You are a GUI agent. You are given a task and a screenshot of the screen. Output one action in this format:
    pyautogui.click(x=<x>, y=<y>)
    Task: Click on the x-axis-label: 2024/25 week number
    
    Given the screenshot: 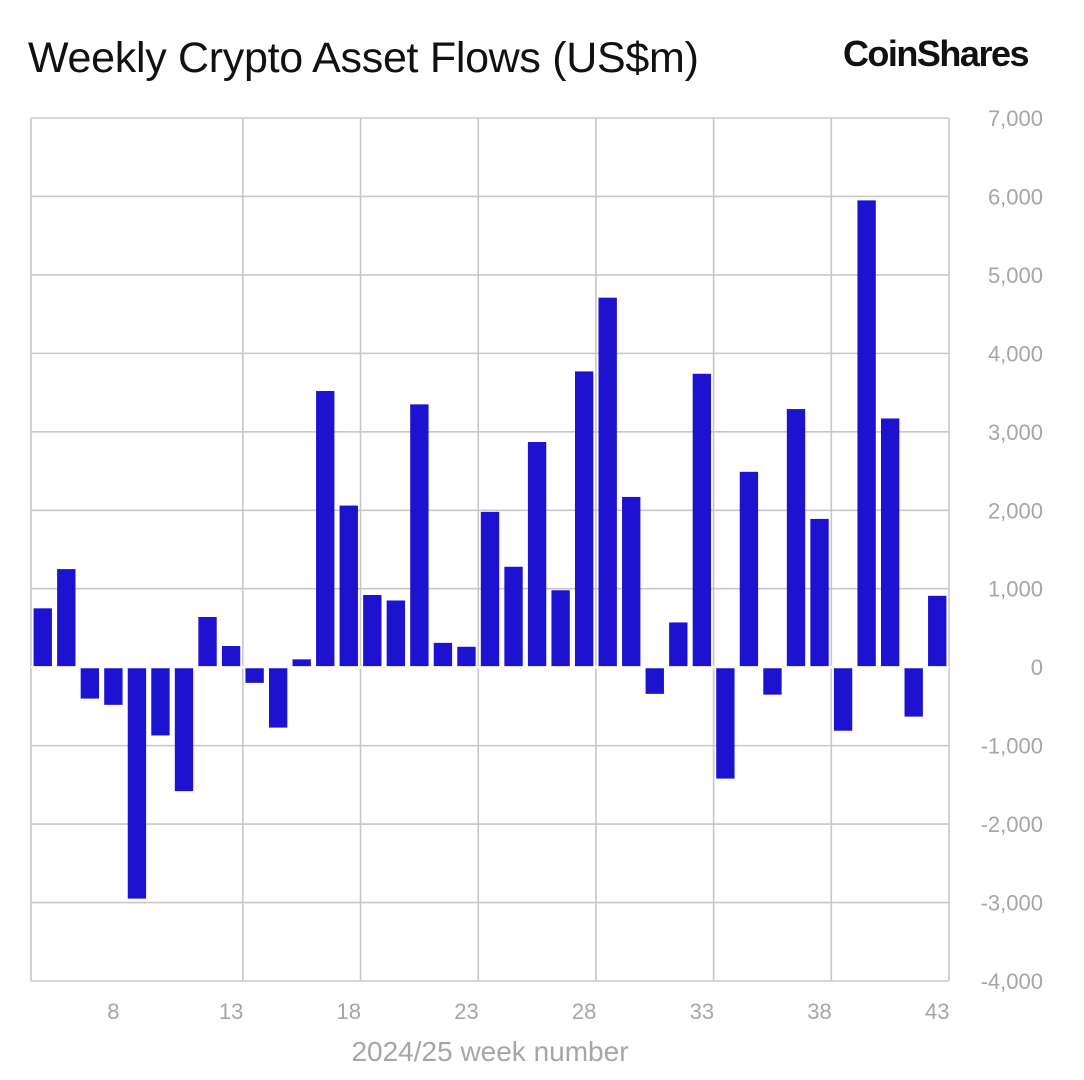 What is the action you would take?
    pyautogui.click(x=490, y=1051)
    